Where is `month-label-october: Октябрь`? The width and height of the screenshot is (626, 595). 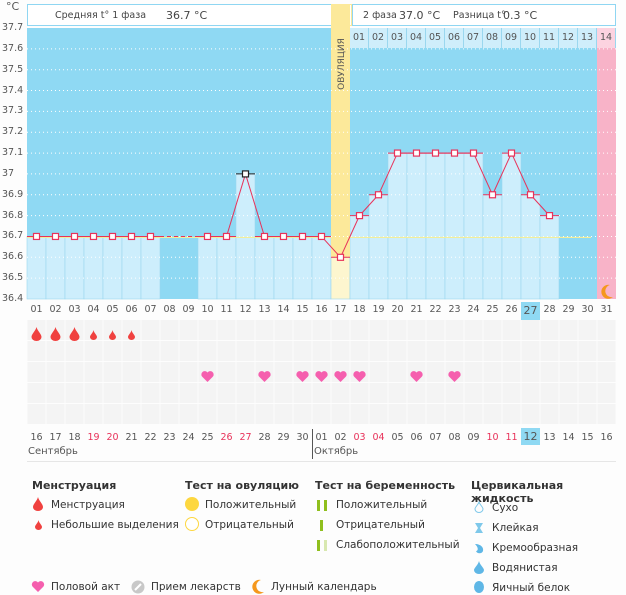 month-label-october: Октябрь is located at coordinates (336, 451).